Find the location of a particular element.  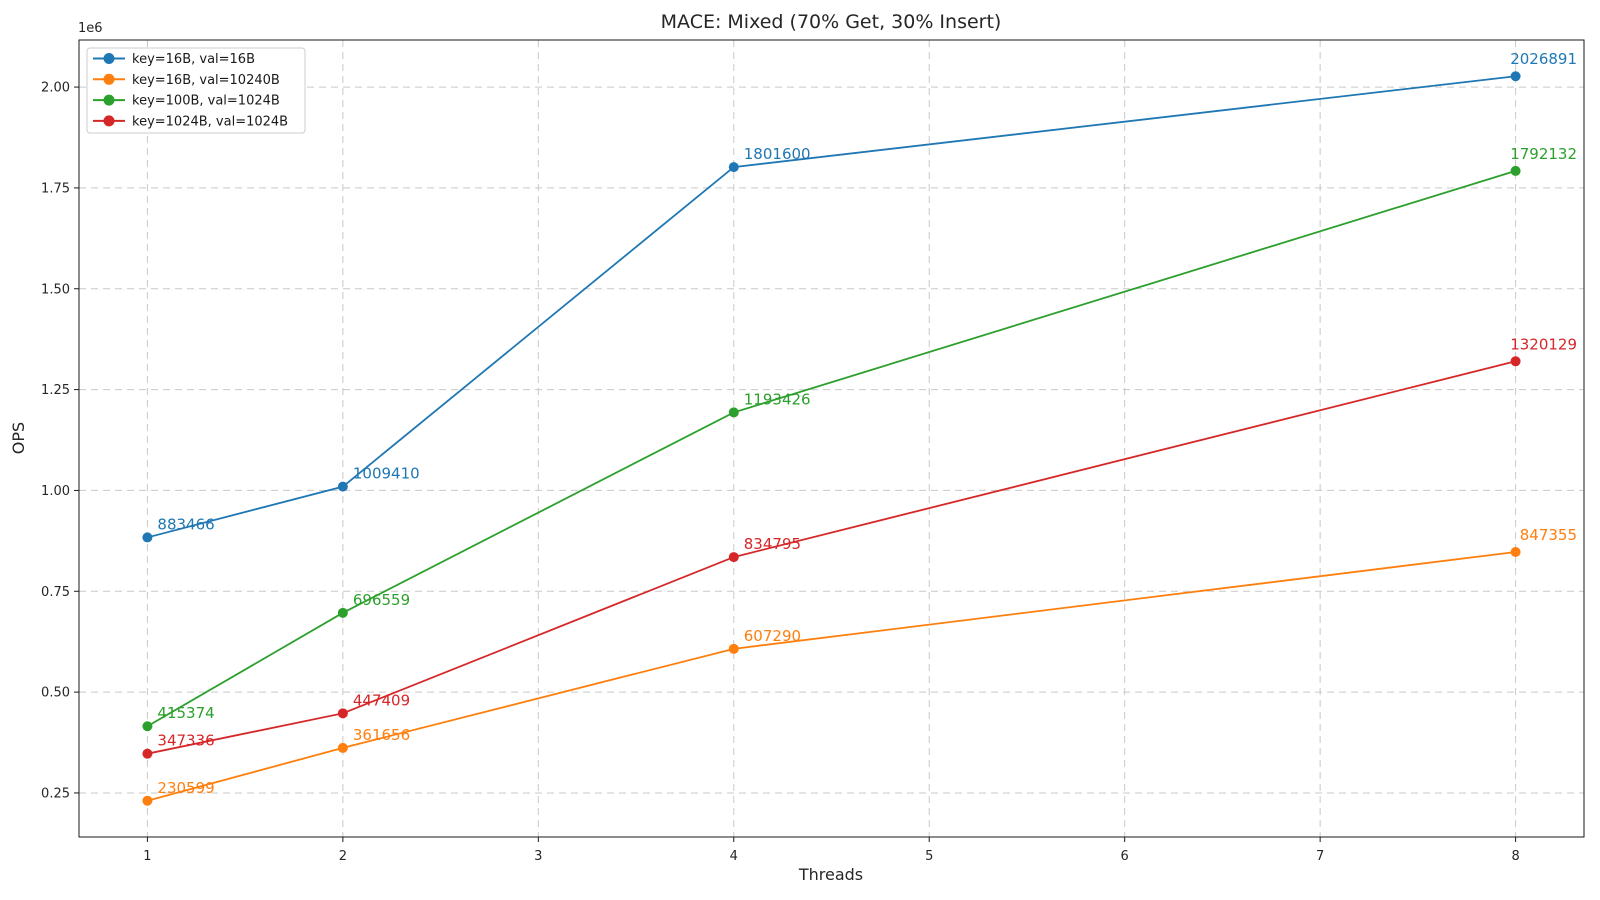

x-tick-label: 2 is located at coordinates (343, 856).